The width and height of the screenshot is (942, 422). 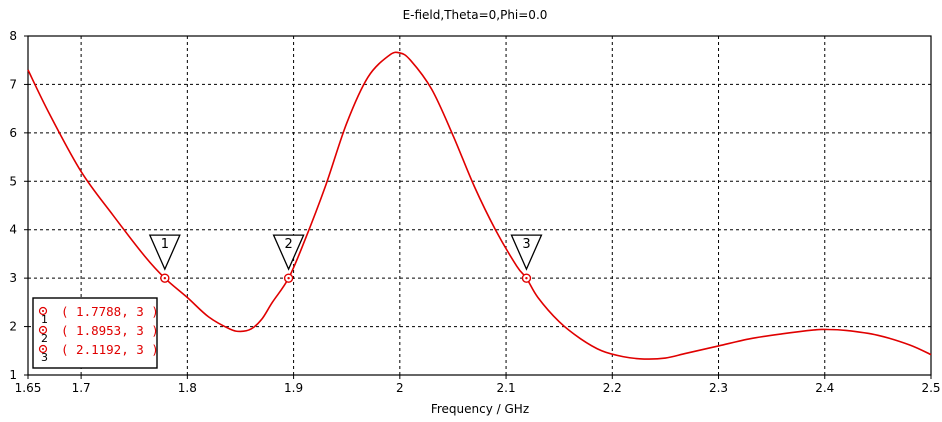 What do you see at coordinates (930, 388) in the screenshot?
I see `x-tick-label: 2.5` at bounding box center [930, 388].